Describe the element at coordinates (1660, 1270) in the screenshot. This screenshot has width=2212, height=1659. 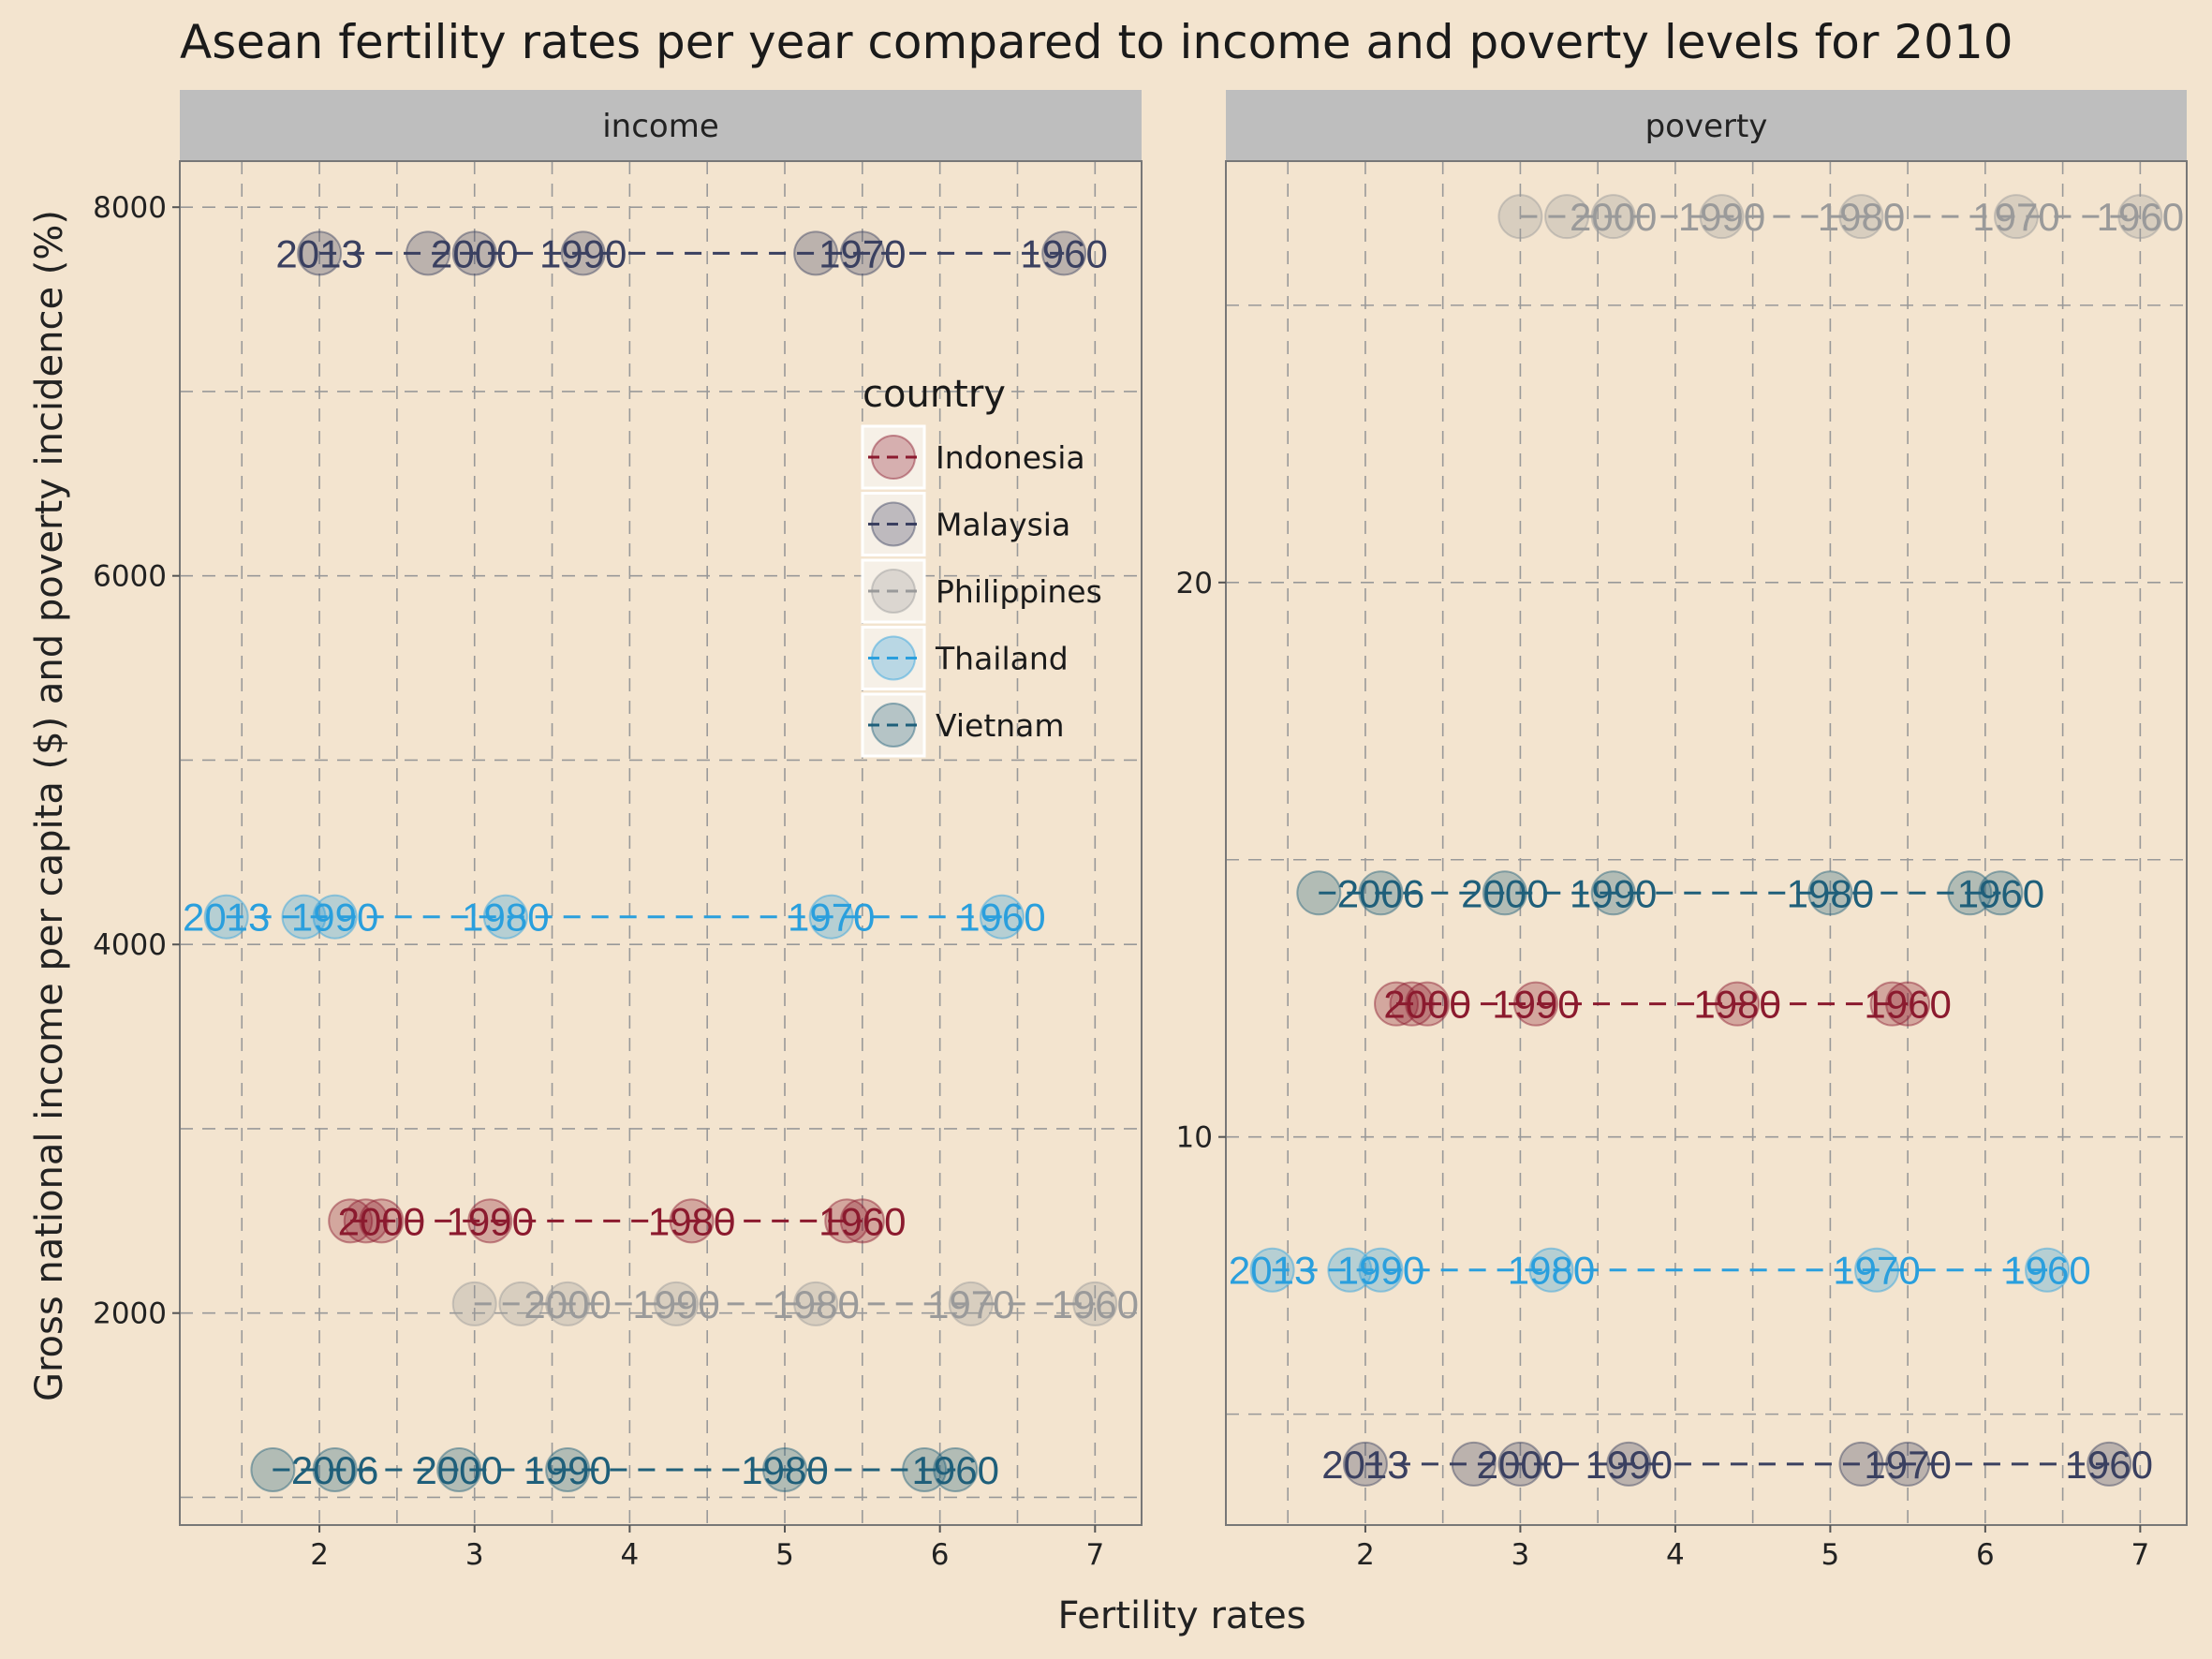
I see `series-thailand: 1960 1970 1980 1990 2013` at that location.